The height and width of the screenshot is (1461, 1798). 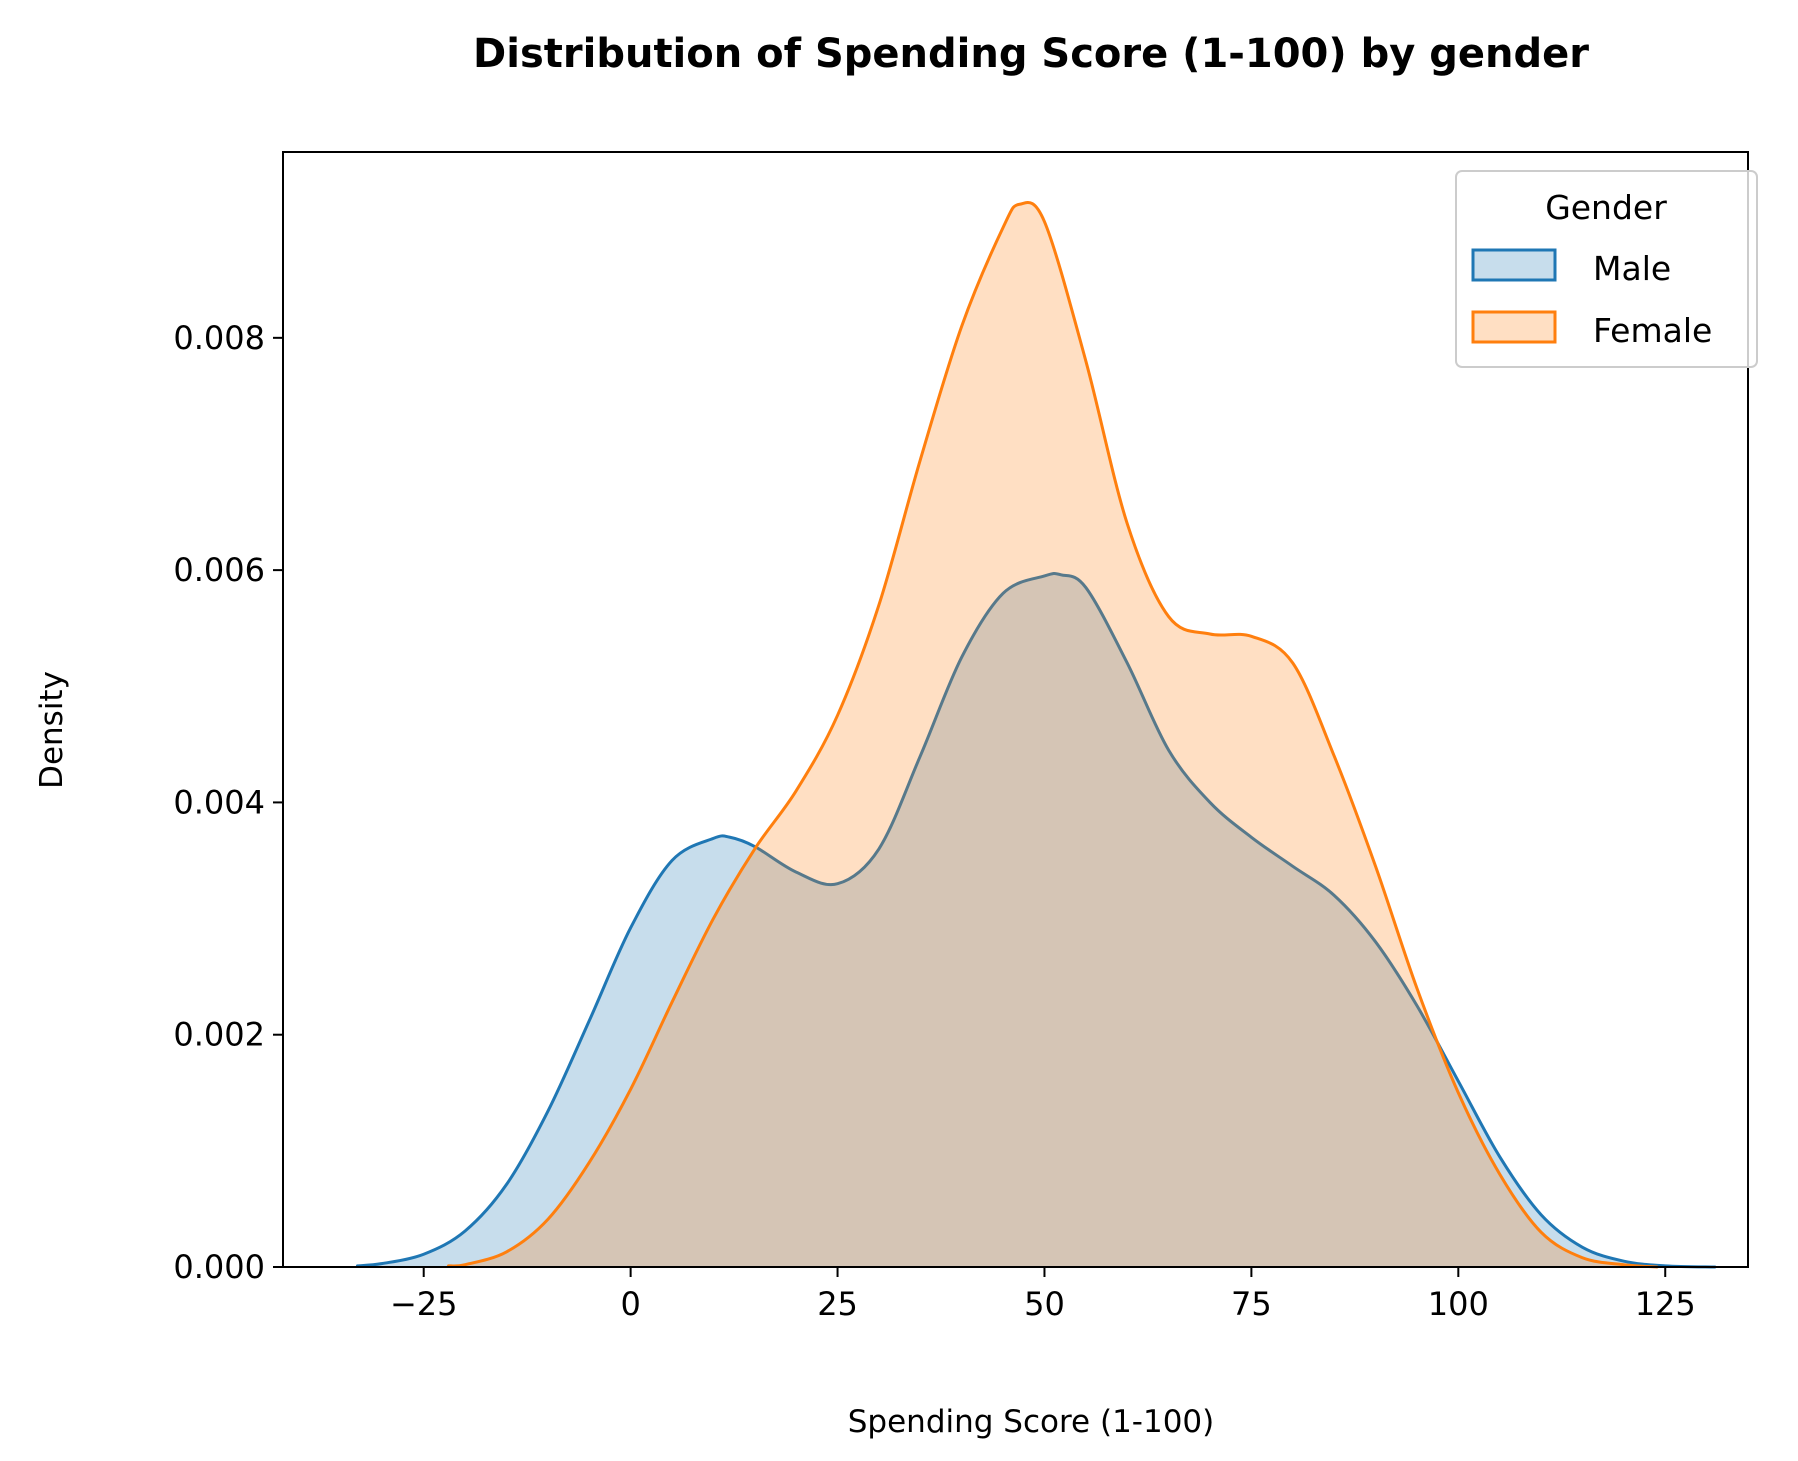 What do you see at coordinates (1031, 1422) in the screenshot?
I see `x-axis-label: Spending Score (1-100)` at bounding box center [1031, 1422].